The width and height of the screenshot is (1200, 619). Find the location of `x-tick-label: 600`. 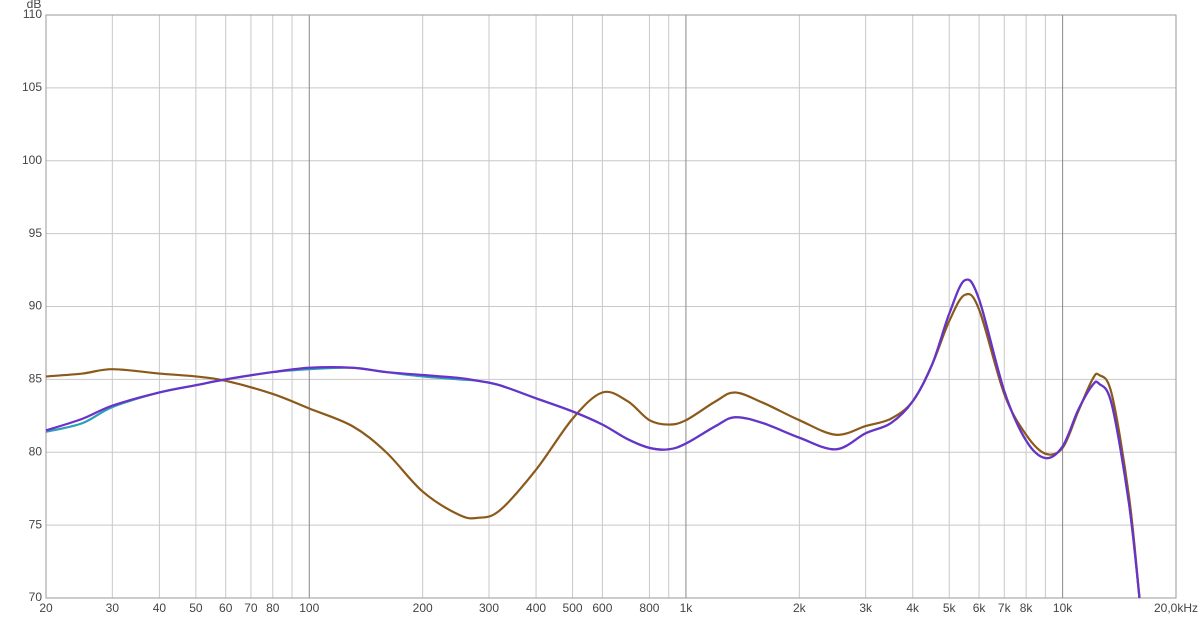

x-tick-label: 600 is located at coordinates (602, 608).